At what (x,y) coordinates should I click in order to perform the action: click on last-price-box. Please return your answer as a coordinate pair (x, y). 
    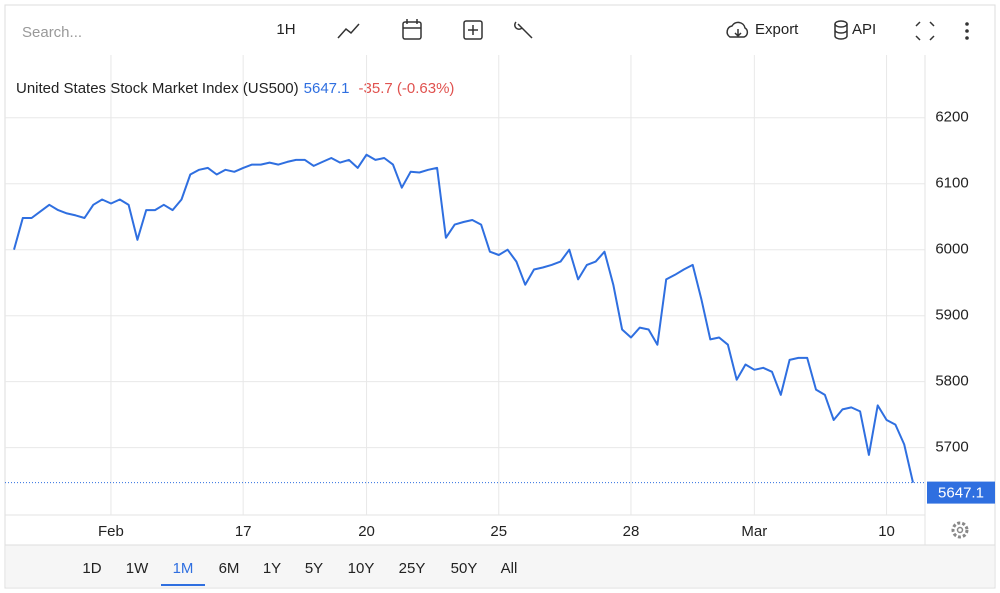
    Looking at the image, I should click on (961, 492).